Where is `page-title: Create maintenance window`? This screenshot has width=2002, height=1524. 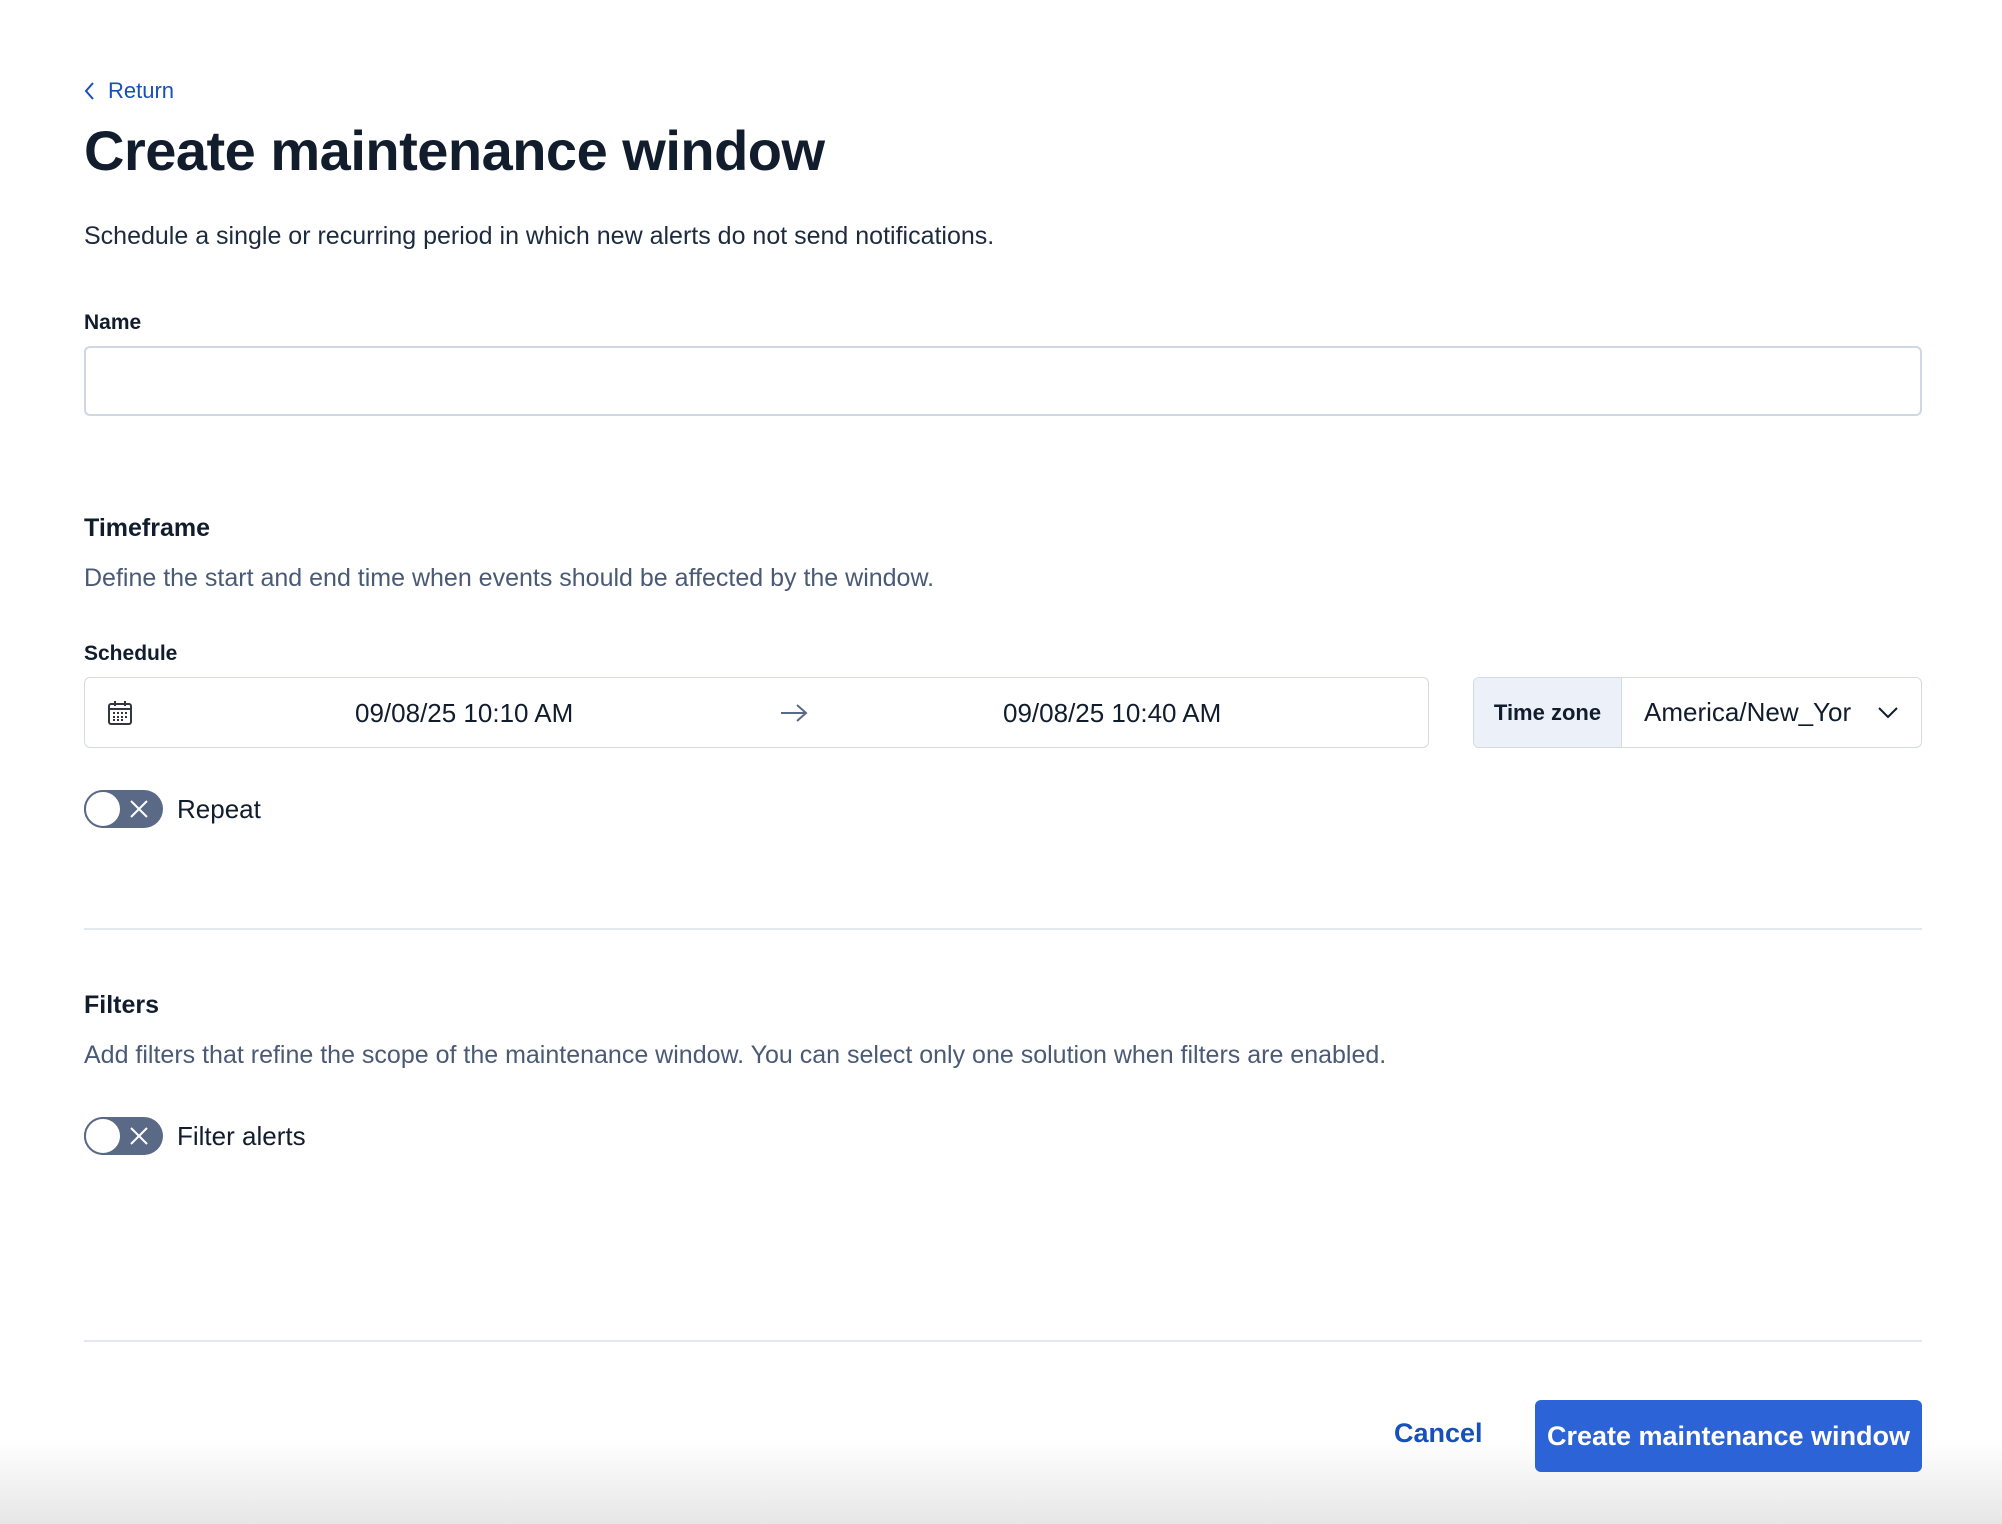 page-title: Create maintenance window is located at coordinates (454, 150).